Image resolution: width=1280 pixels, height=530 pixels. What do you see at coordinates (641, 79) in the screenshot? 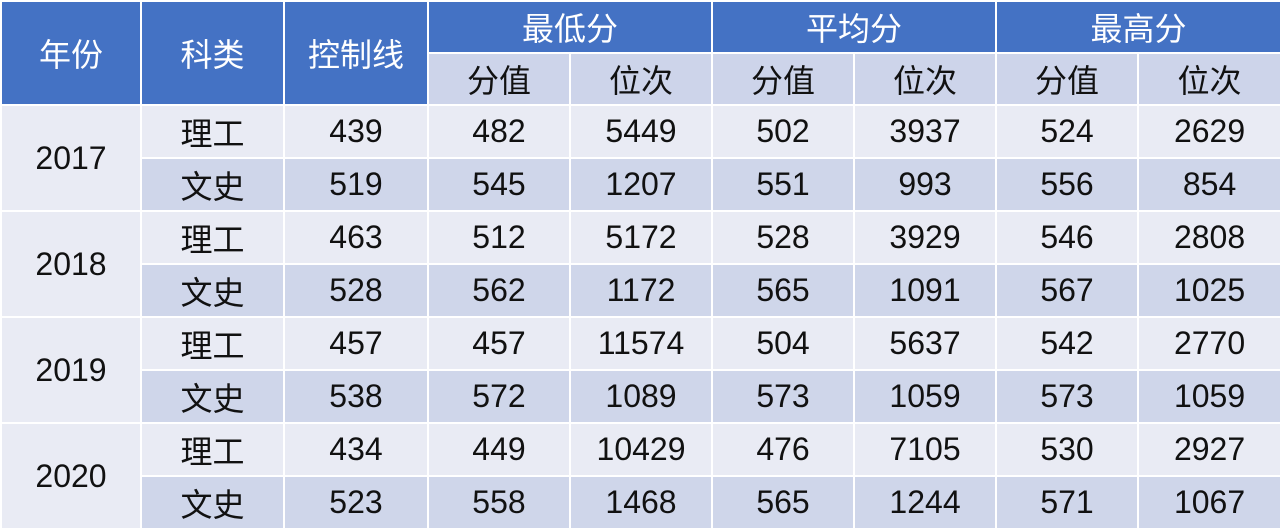
I see `header-min-rank: 位次` at bounding box center [641, 79].